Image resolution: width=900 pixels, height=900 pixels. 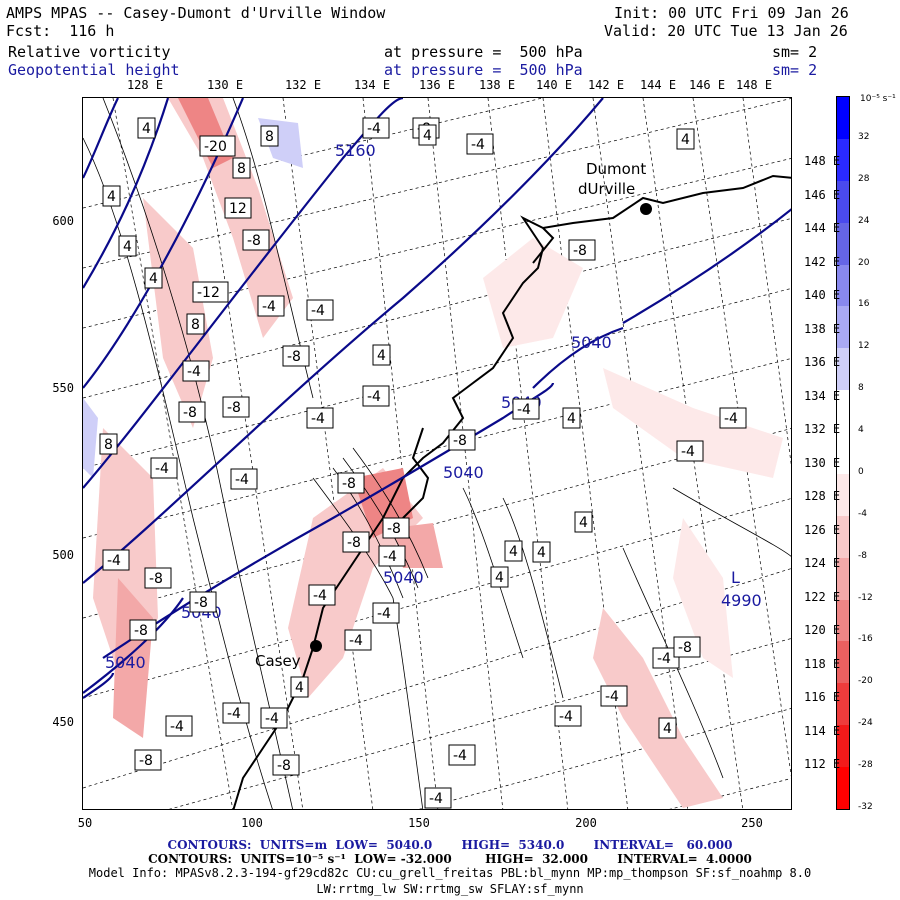 I want to click on forecast-hour: Fcst: 116 h, so click(x=60, y=31).